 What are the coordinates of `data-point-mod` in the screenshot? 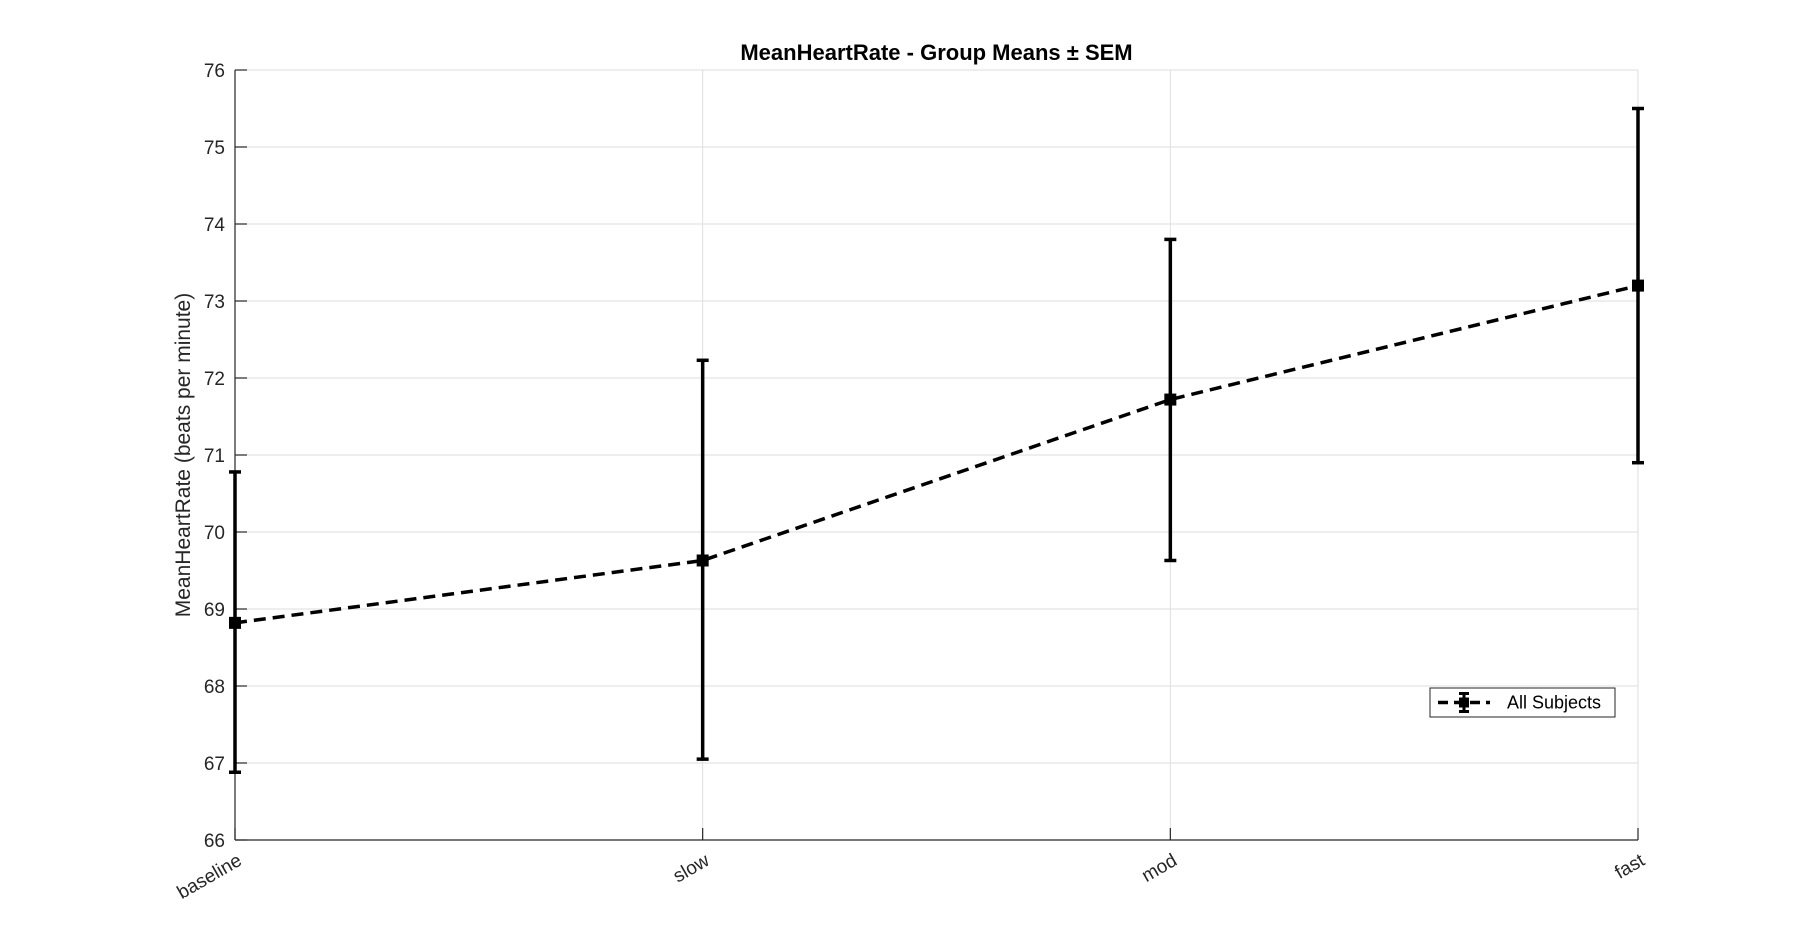 It's located at (1170, 399).